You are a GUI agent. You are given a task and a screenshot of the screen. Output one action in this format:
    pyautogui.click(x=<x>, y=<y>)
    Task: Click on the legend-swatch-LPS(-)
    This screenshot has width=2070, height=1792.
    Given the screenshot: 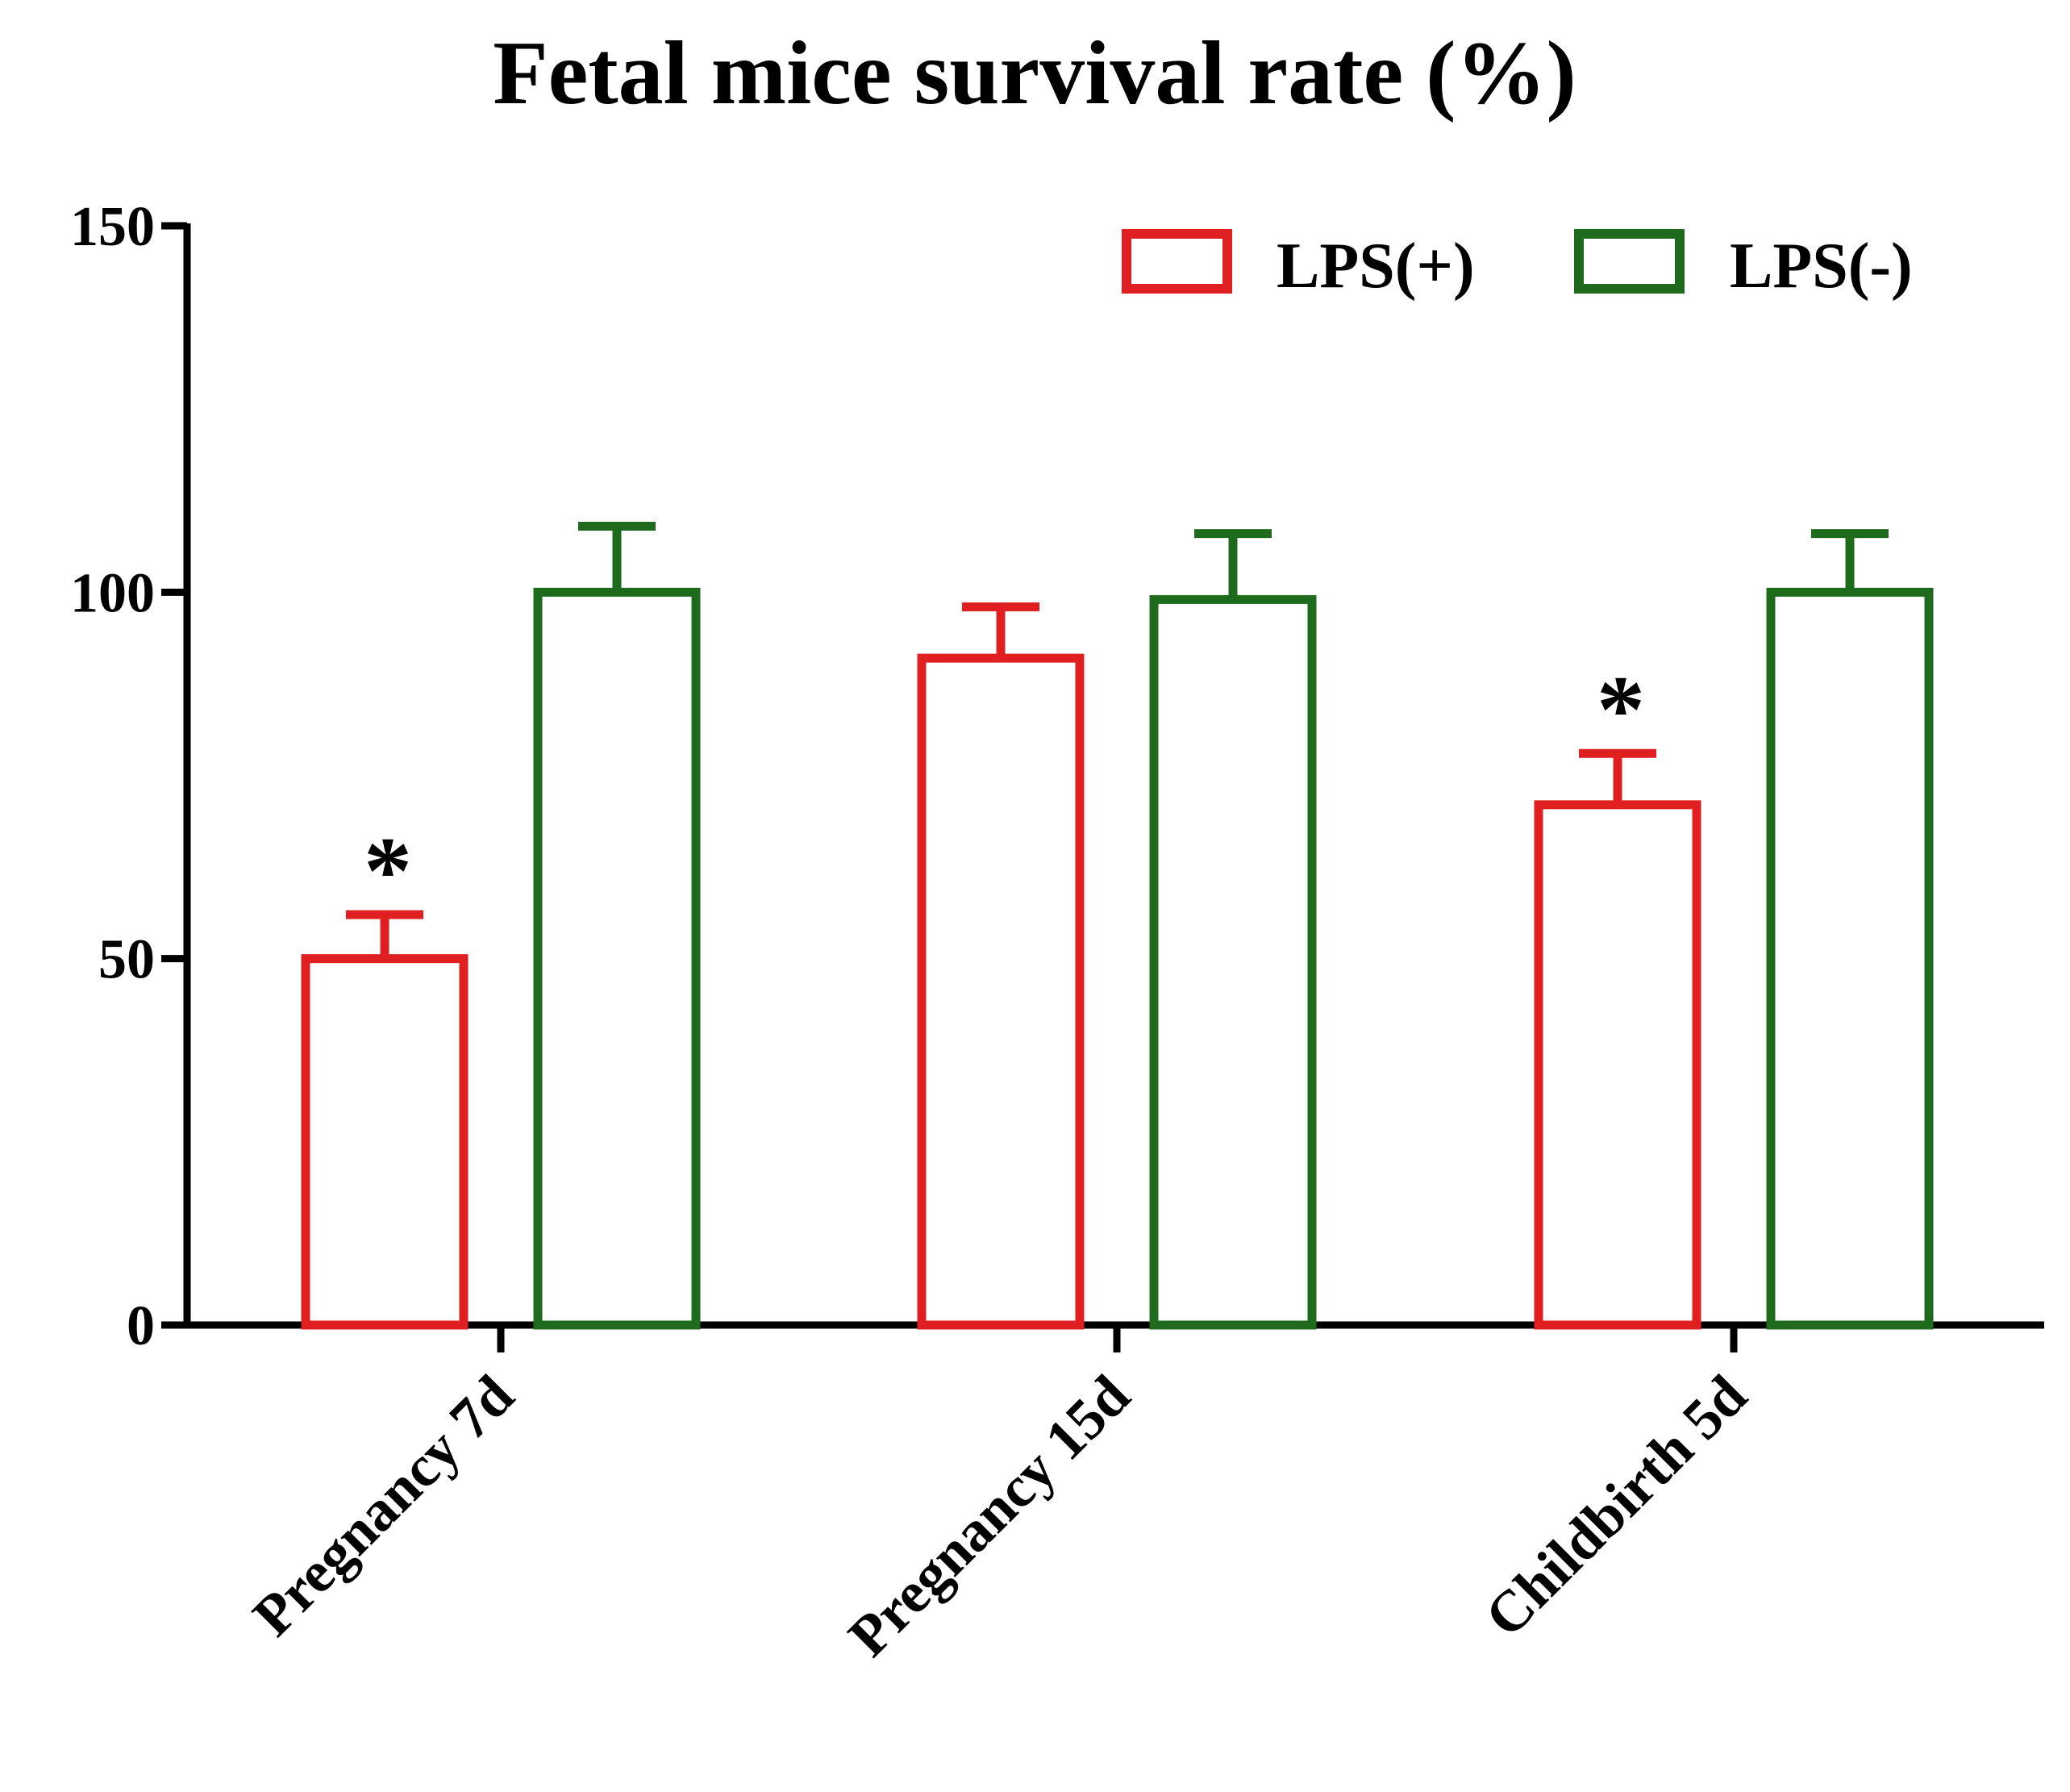 What is the action you would take?
    pyautogui.click(x=1629, y=261)
    